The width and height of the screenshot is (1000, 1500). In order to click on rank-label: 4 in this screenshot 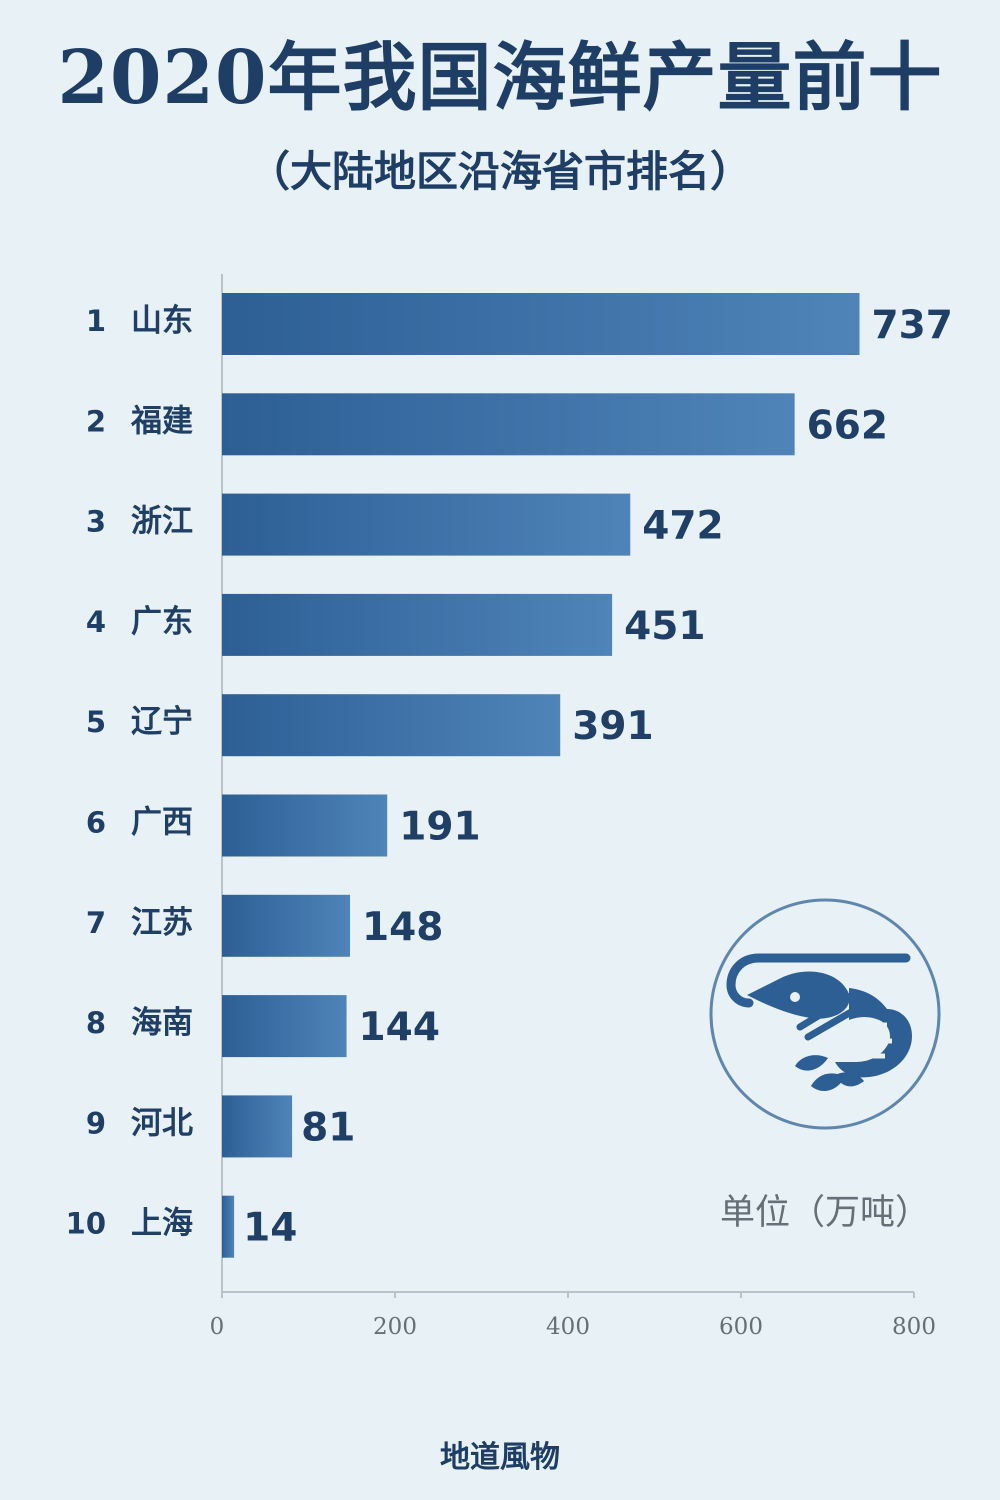, I will do `click(96, 622)`.